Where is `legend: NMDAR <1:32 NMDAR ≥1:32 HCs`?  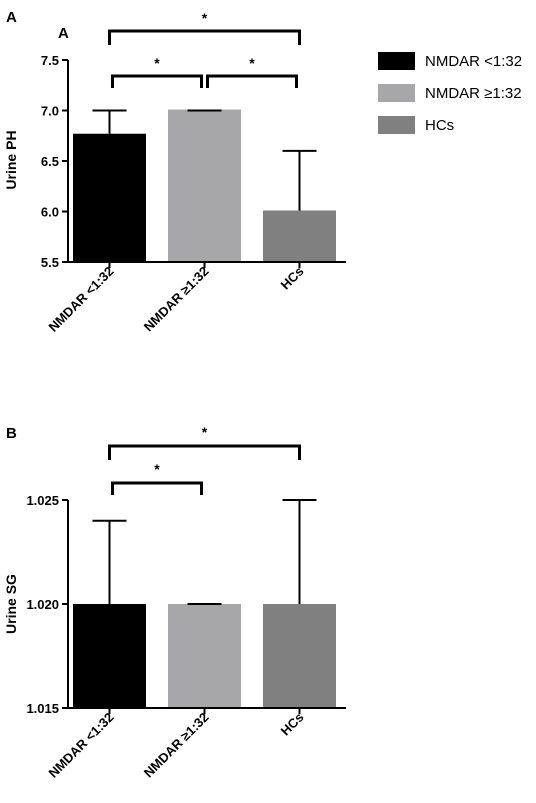 legend: NMDAR <1:32 NMDAR ≥1:32 HCs is located at coordinates (450, 93).